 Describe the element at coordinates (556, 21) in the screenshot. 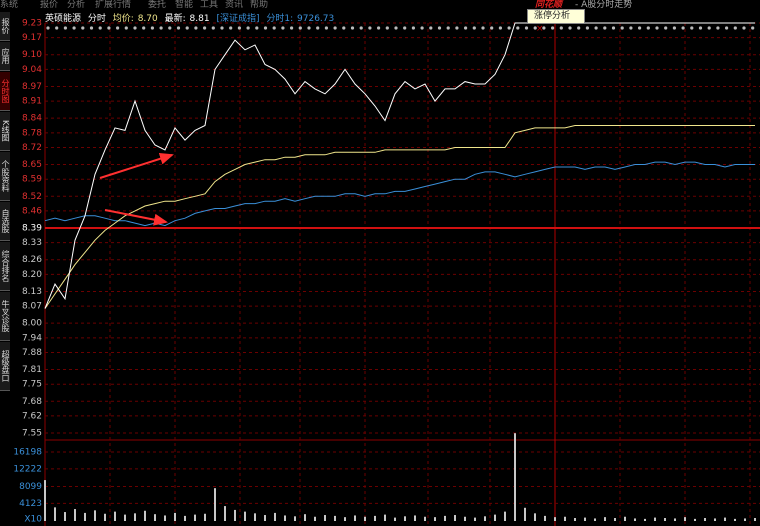

I see `popup: 涨停分析 ×` at that location.